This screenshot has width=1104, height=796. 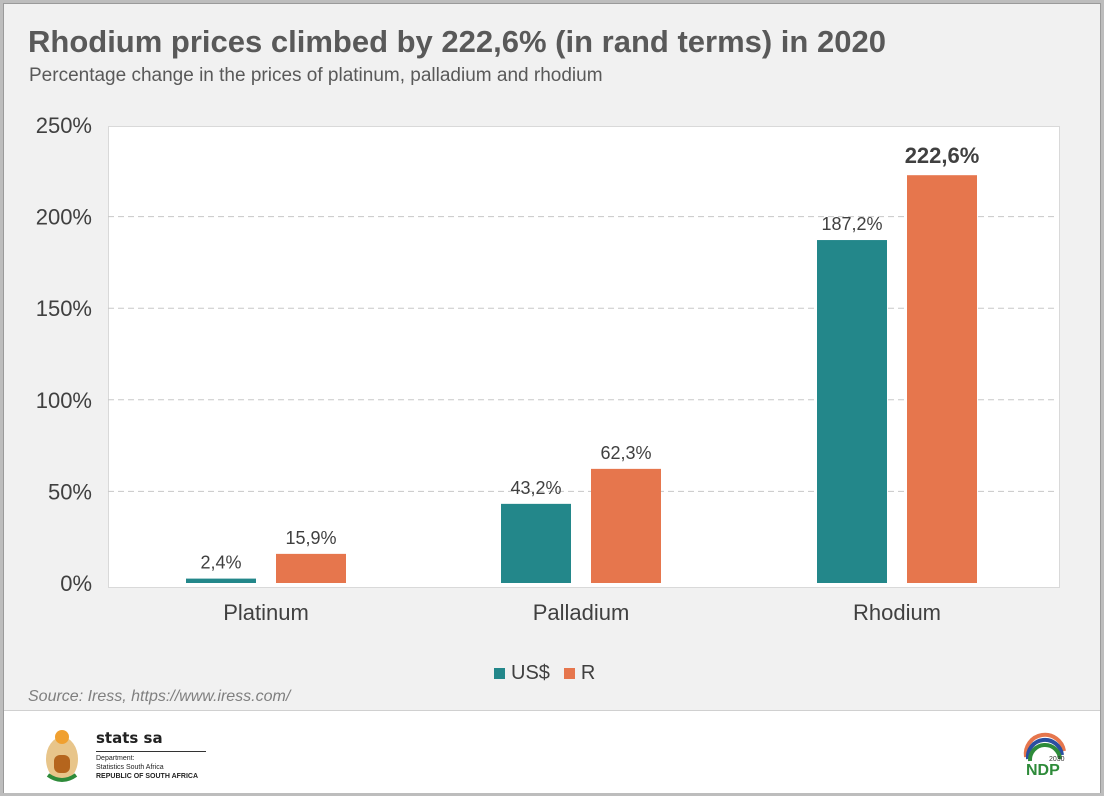 What do you see at coordinates (311, 568) in the screenshot?
I see `bar-rand-platinum` at bounding box center [311, 568].